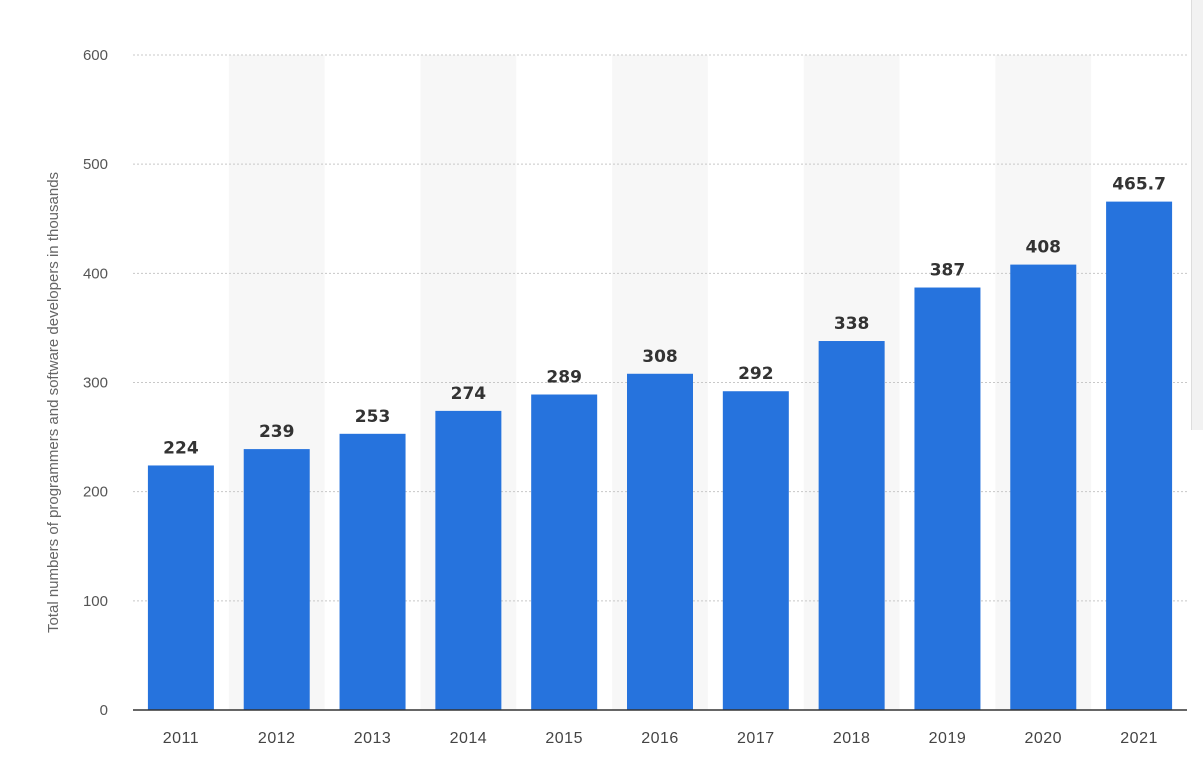 The height and width of the screenshot is (781, 1203). What do you see at coordinates (1043, 738) in the screenshot?
I see `x-tick-label: 2020` at bounding box center [1043, 738].